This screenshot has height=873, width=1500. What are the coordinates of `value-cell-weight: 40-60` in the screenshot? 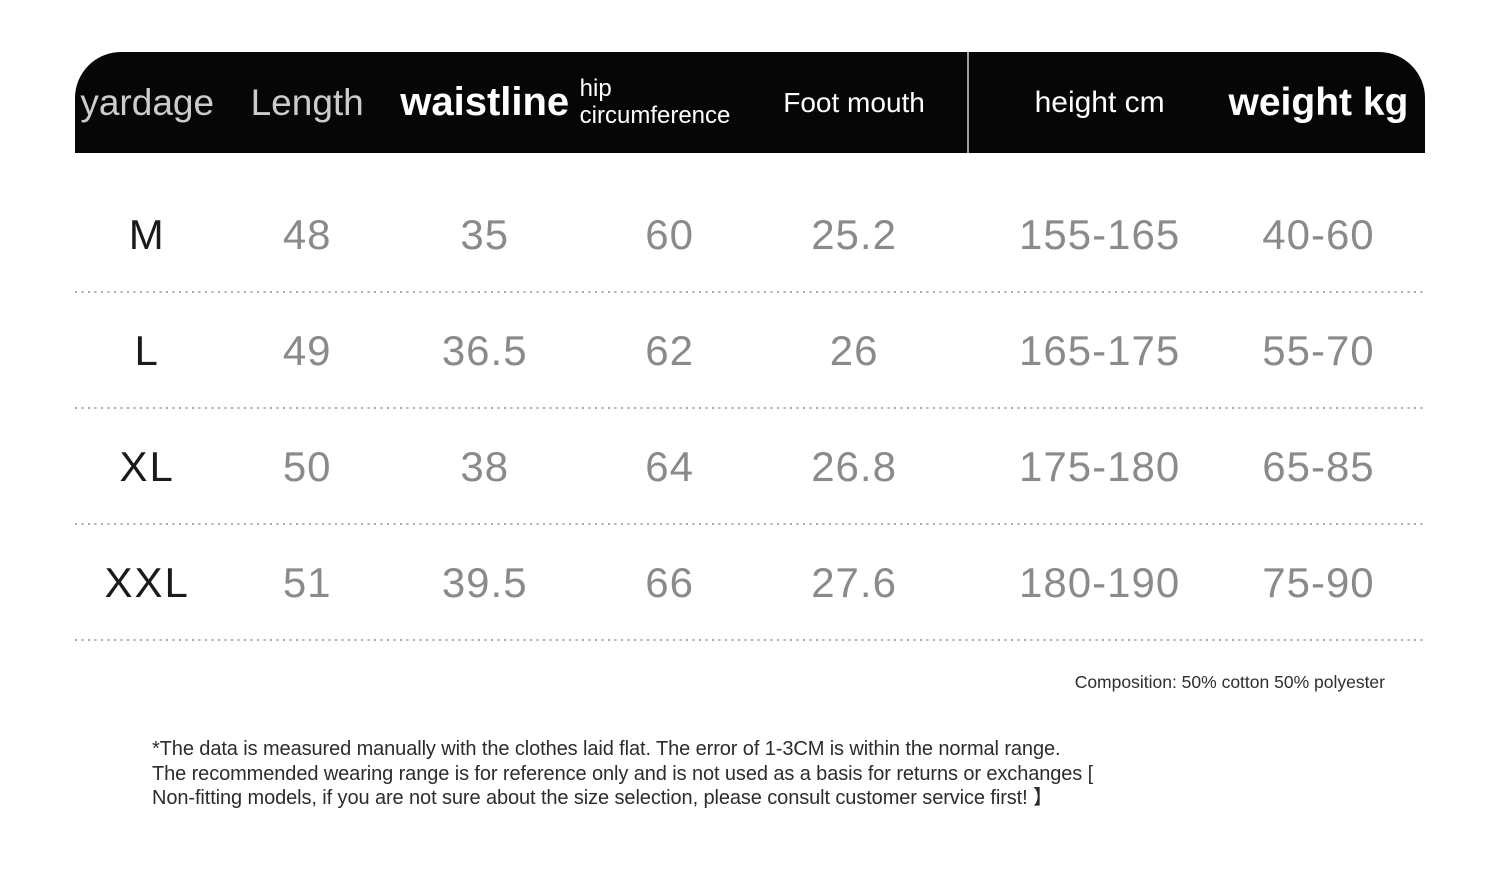 It's located at (1328, 235).